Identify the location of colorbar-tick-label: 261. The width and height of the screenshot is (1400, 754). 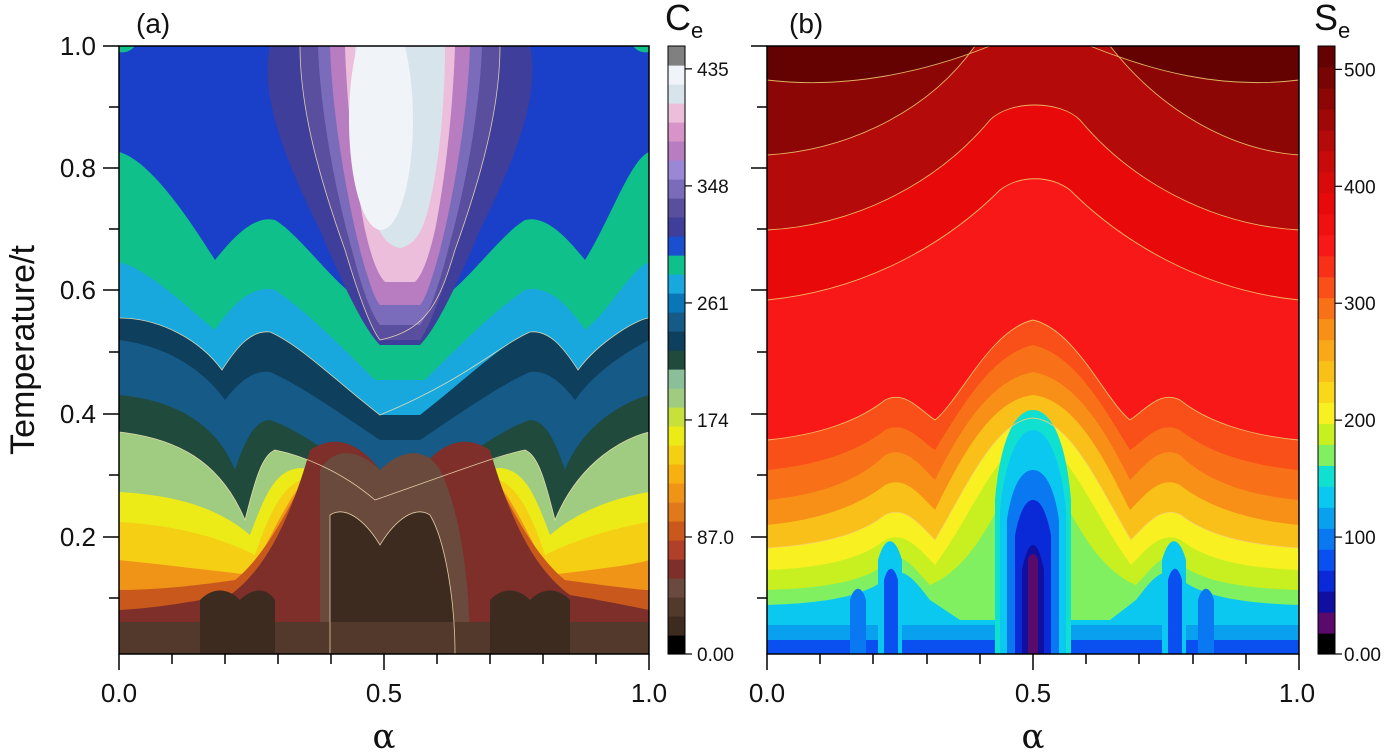
(713, 304).